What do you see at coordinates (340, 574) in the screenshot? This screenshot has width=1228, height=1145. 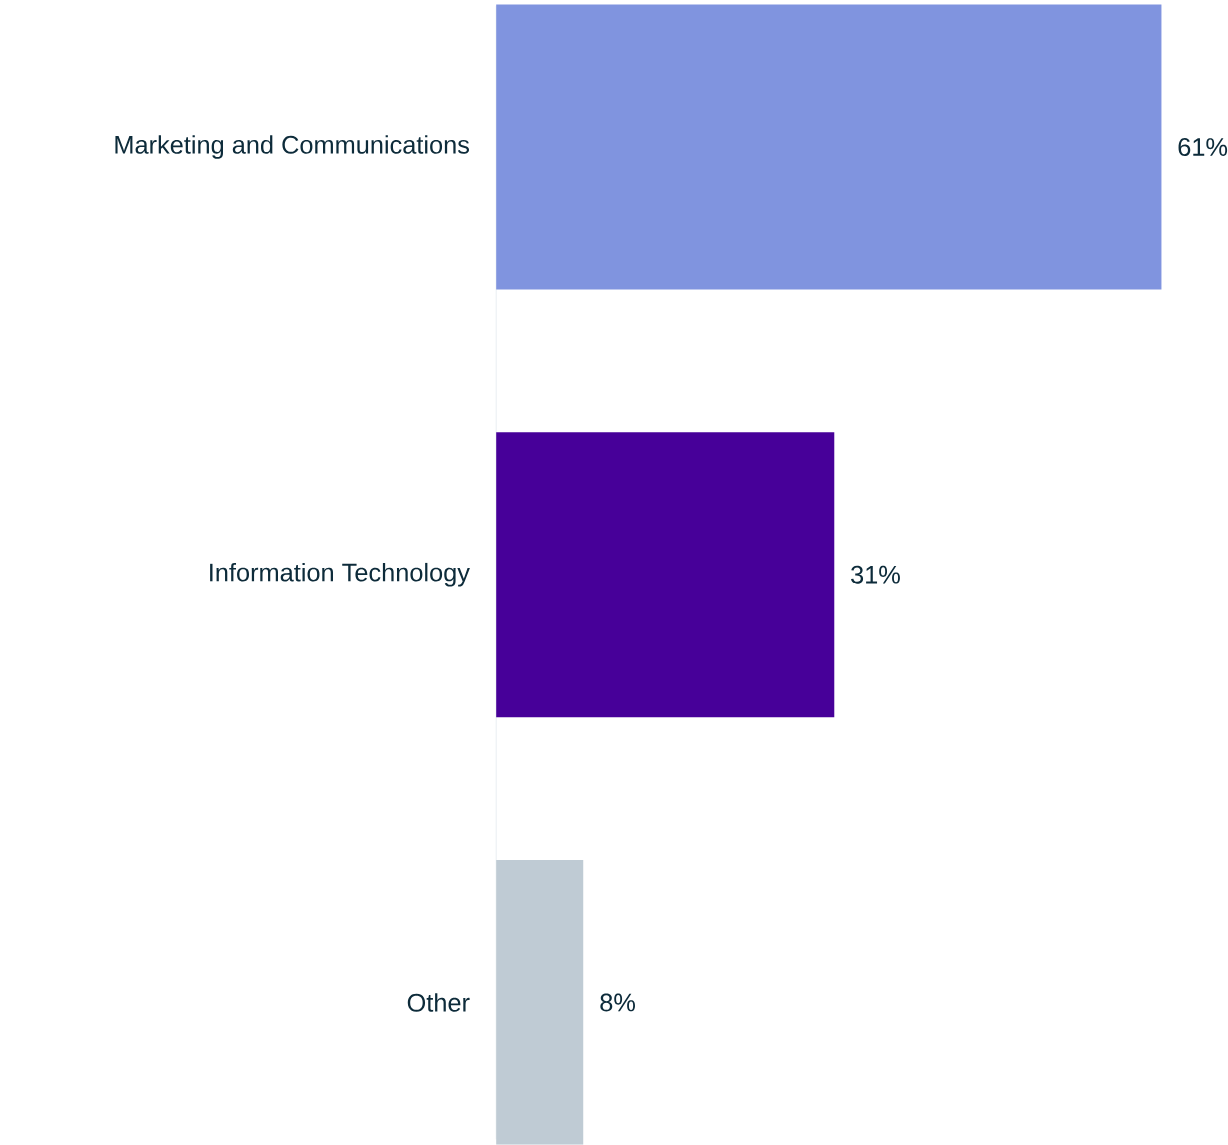 I see `y-tick-label: Information Technology` at bounding box center [340, 574].